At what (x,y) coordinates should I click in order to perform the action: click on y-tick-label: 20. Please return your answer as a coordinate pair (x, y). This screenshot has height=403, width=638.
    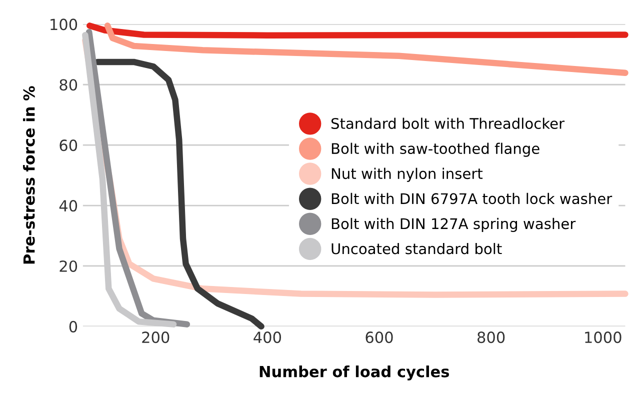
    Looking at the image, I should click on (69, 266).